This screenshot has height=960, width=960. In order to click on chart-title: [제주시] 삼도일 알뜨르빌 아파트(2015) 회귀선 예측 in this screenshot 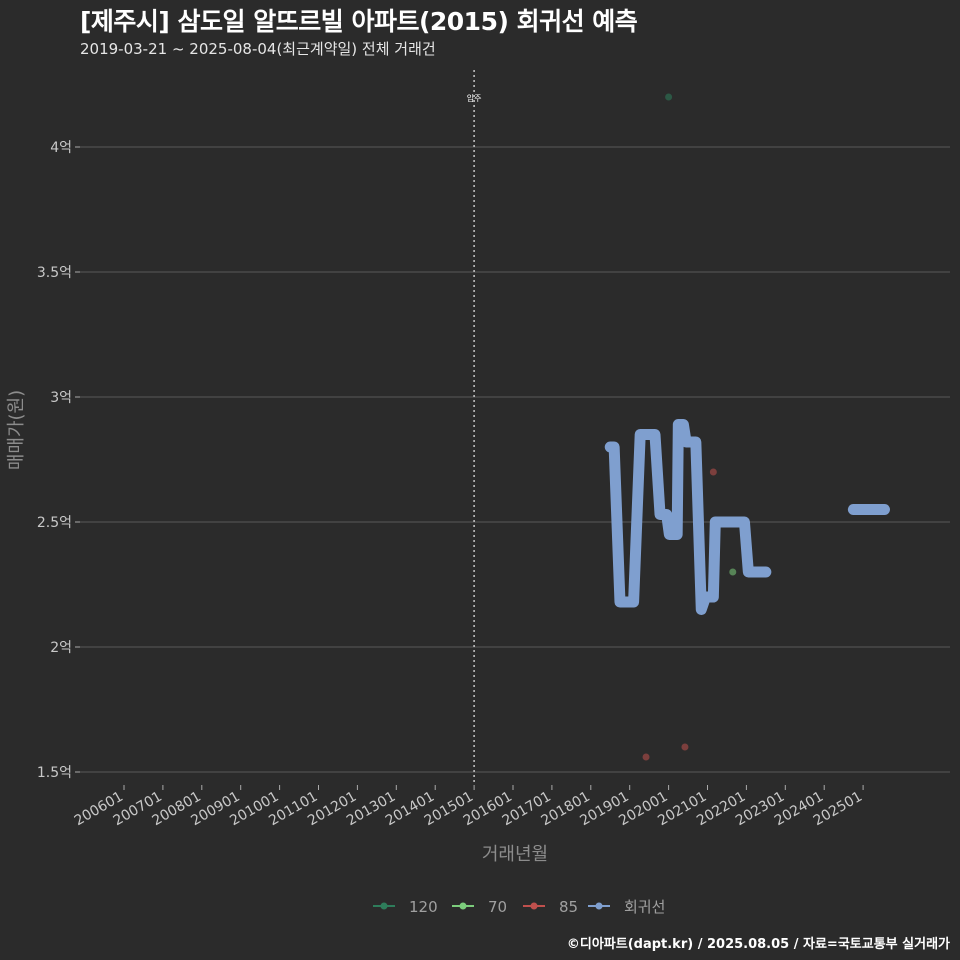, I will do `click(359, 21)`.